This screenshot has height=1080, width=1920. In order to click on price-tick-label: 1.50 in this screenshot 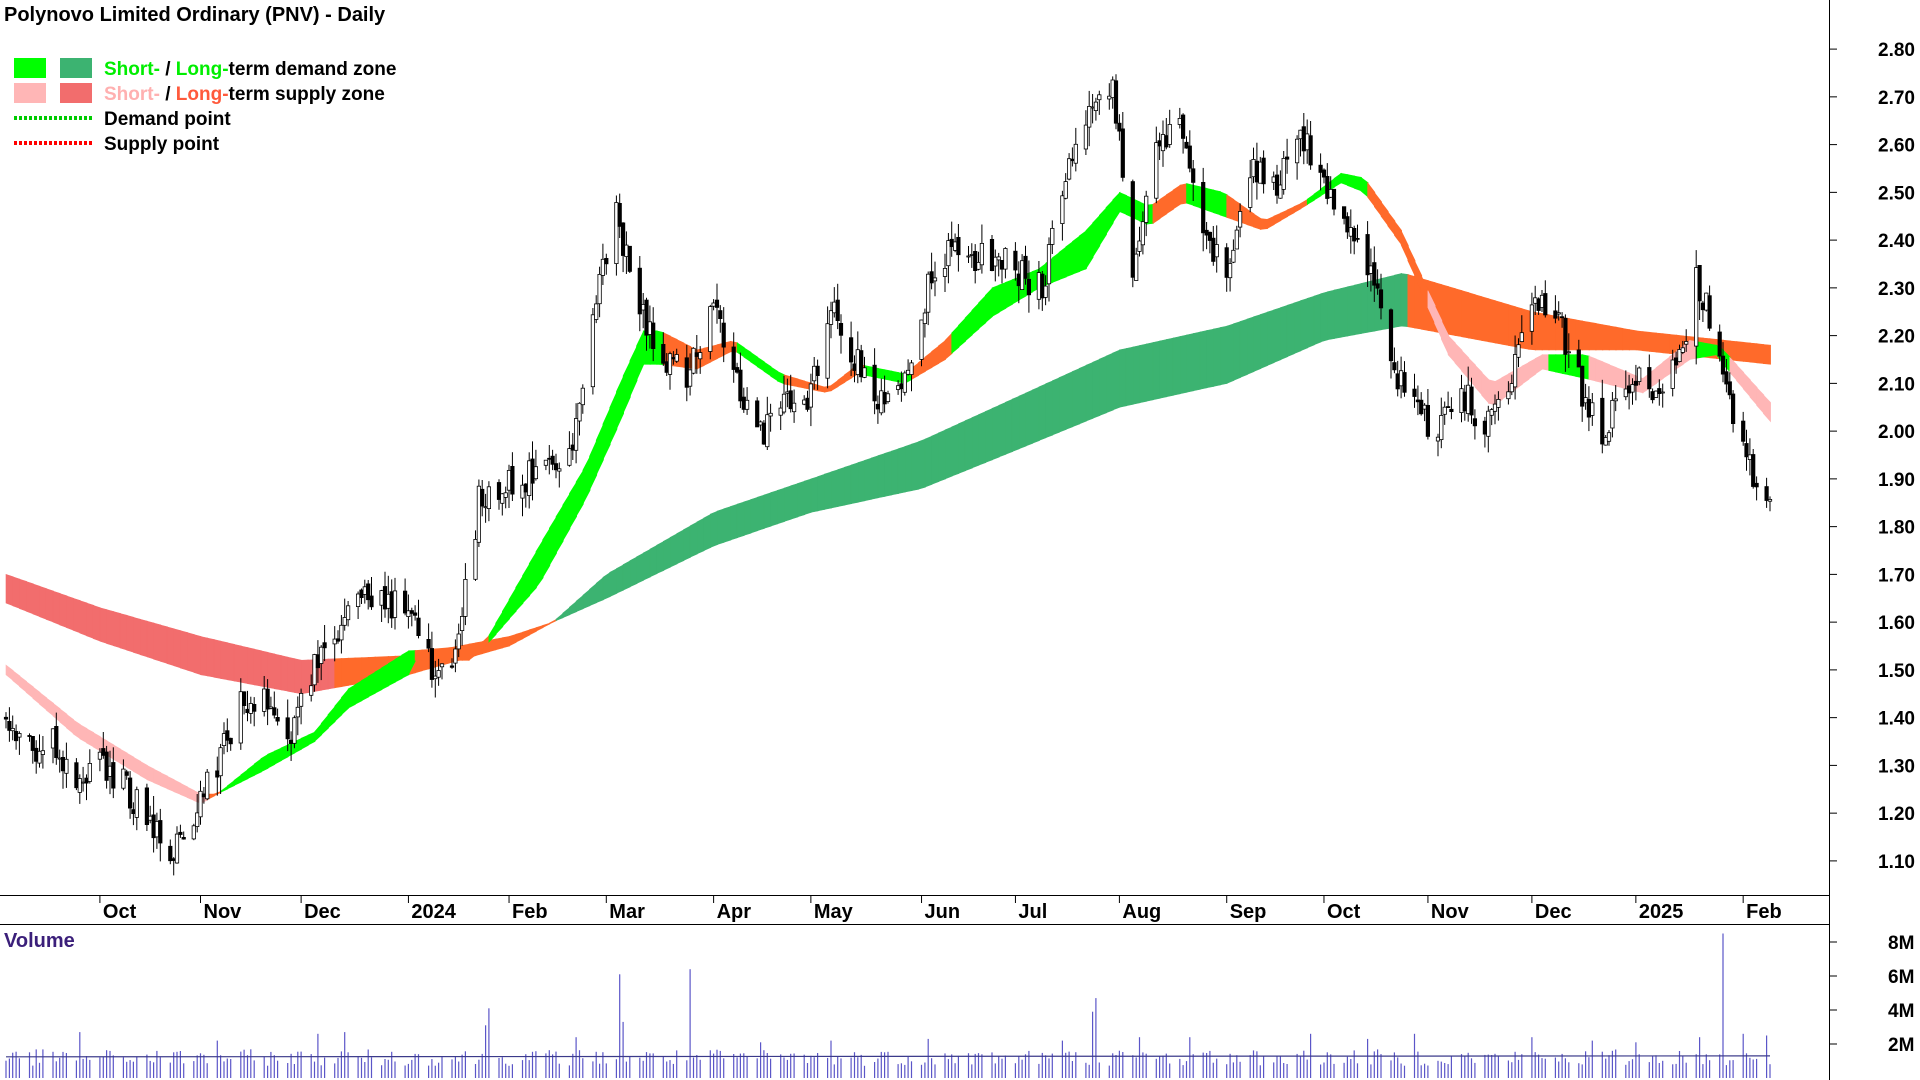, I will do `click(1896, 671)`.